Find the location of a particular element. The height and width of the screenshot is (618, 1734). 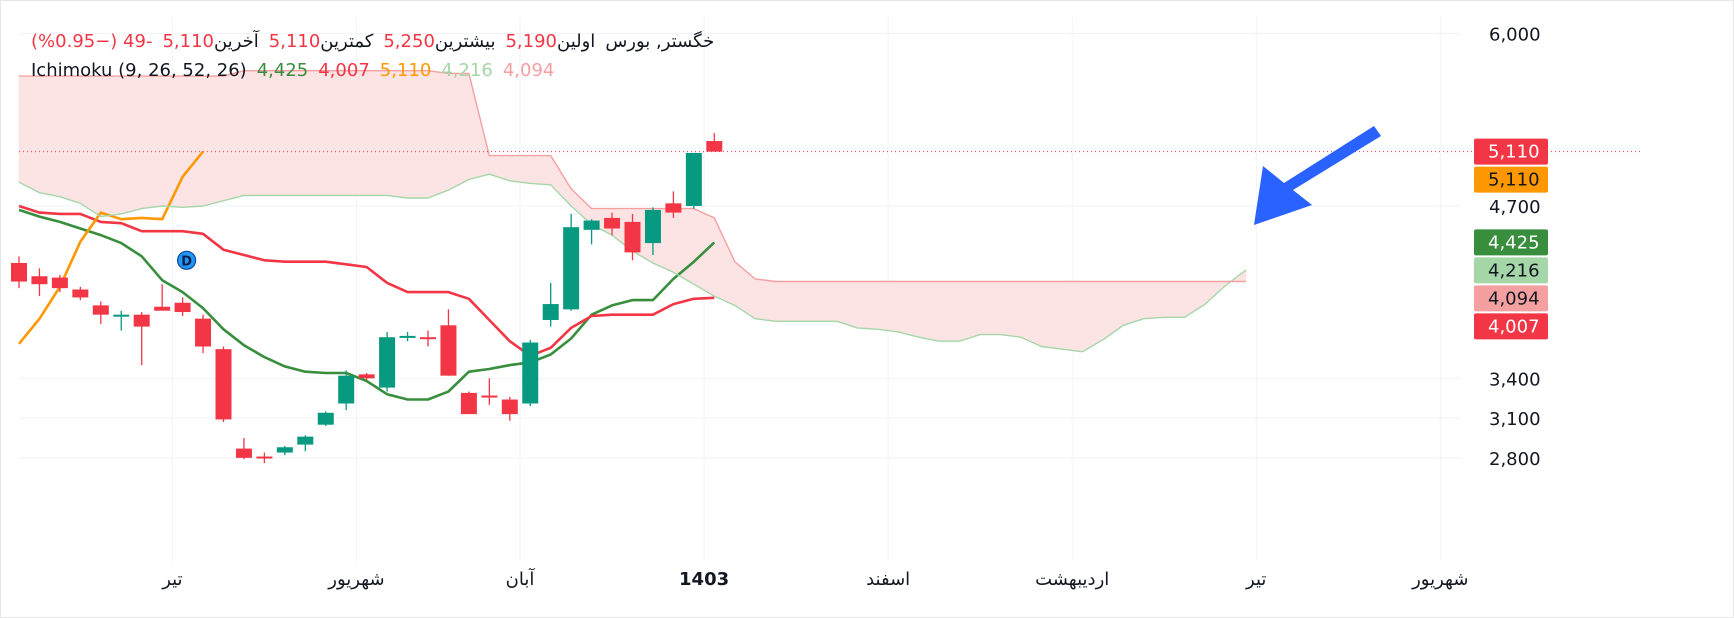

arrow-icon is located at coordinates (1317, 175).